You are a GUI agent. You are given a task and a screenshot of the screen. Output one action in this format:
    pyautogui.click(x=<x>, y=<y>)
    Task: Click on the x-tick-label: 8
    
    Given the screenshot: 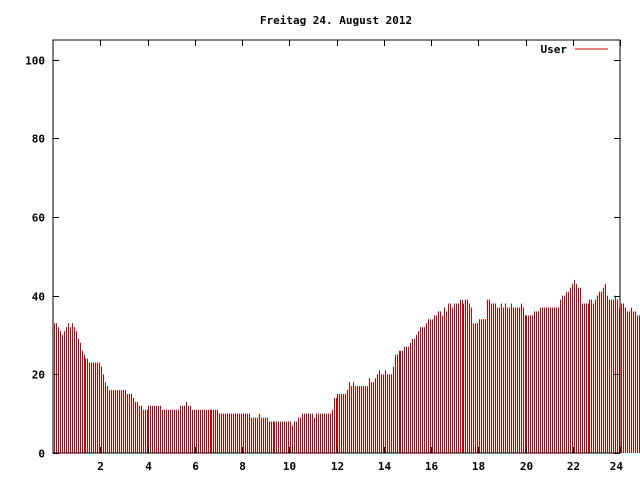 What is the action you would take?
    pyautogui.click(x=242, y=466)
    